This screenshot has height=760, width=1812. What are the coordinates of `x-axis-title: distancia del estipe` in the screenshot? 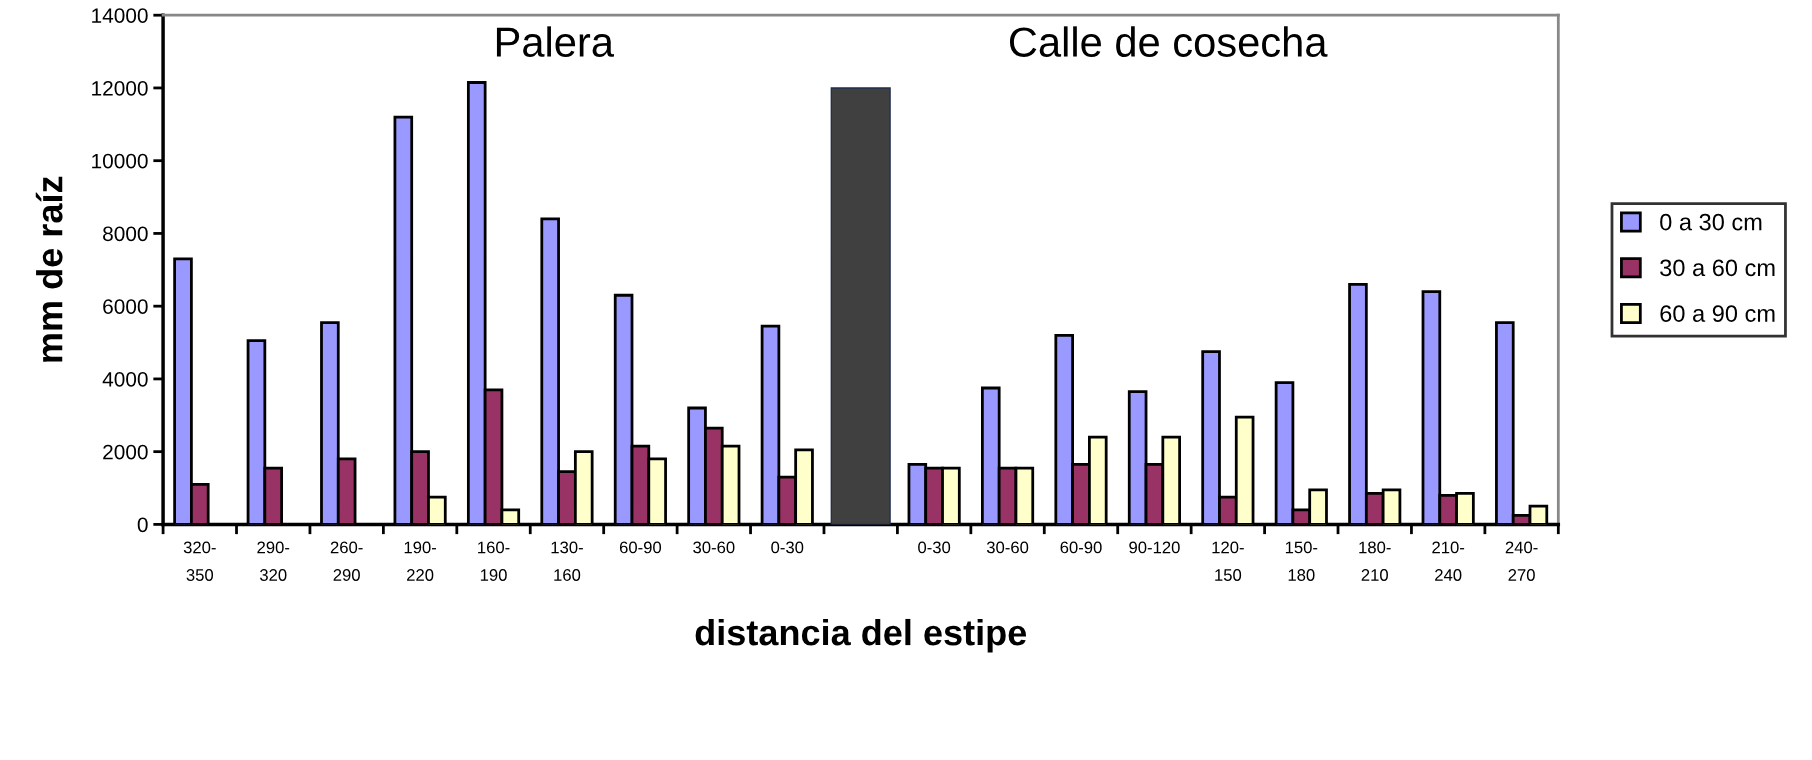 It's located at (861, 635).